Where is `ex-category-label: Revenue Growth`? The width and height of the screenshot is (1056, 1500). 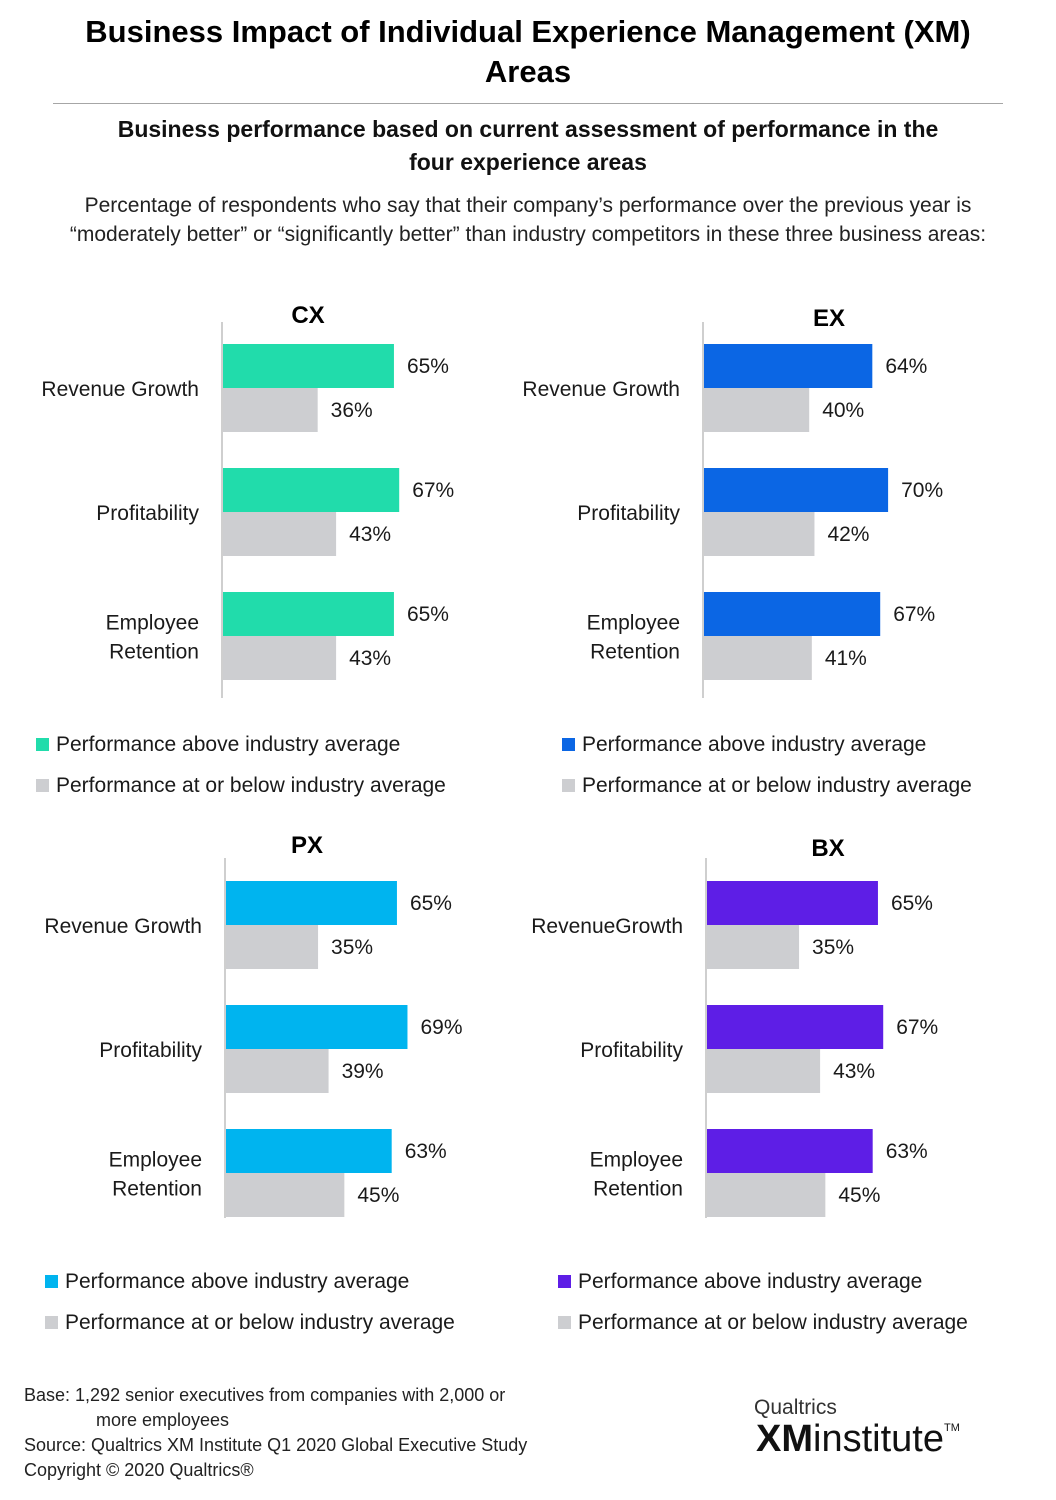
ex-category-label: Revenue Growth is located at coordinates (601, 389).